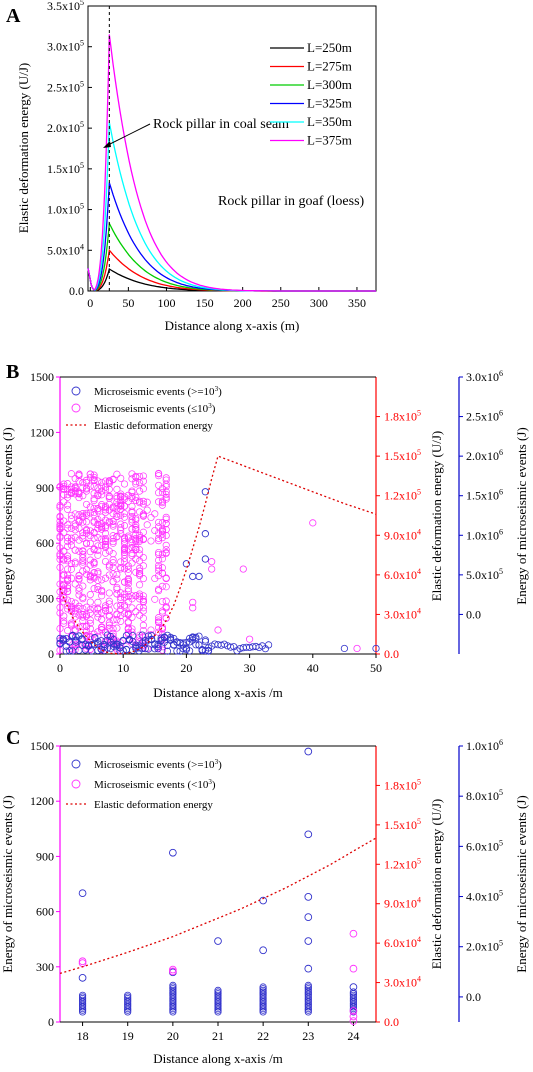 Image resolution: width=533 pixels, height=1072 pixels. What do you see at coordinates (45, 515) in the screenshot?
I see `panel-b-left-ticks: 0 300 600 900 1200 1500` at bounding box center [45, 515].